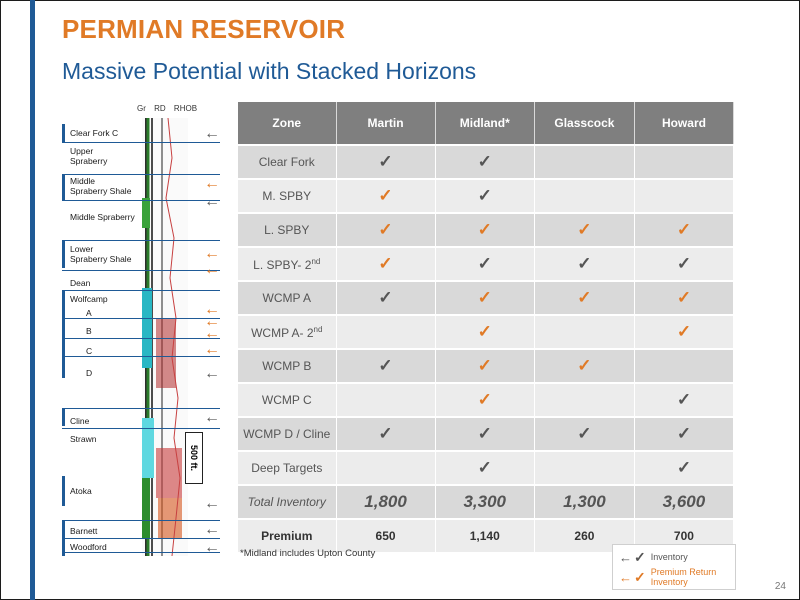  I want to click on table-row: M. SPBY ✓ ✓, so click(486, 195).